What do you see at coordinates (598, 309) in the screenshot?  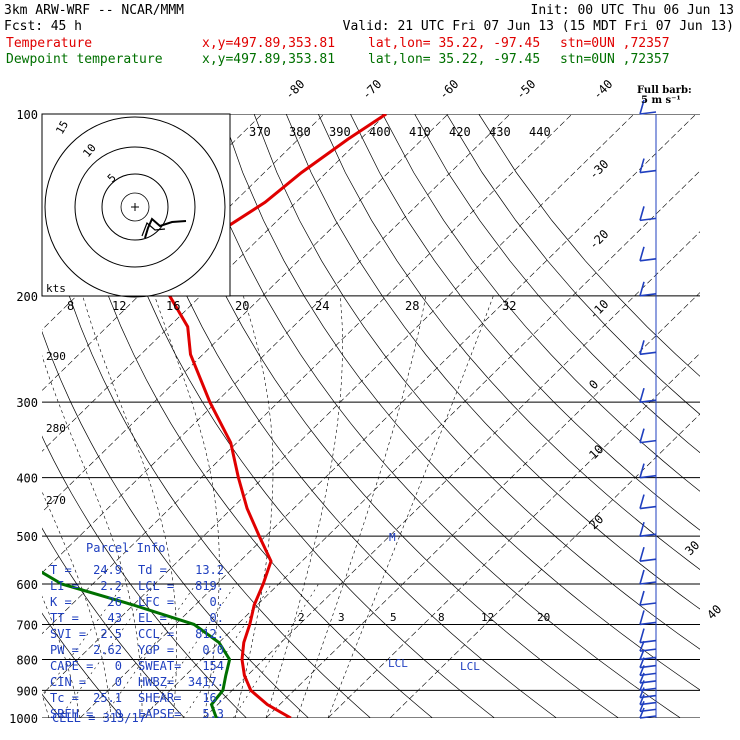 I see `isotherm-label-right: -10` at bounding box center [598, 309].